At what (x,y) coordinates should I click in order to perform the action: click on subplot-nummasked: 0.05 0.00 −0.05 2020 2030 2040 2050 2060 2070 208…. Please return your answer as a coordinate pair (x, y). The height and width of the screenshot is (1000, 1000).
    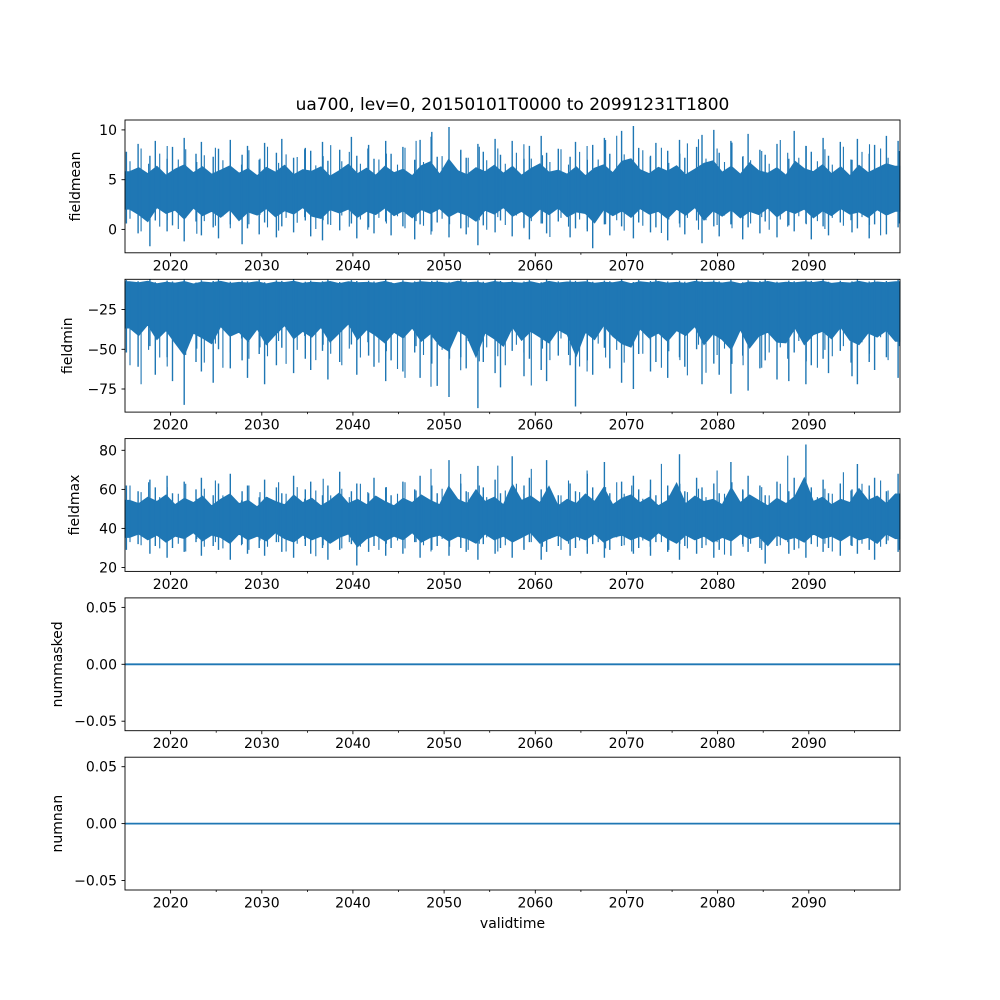
    Looking at the image, I should click on (475, 674).